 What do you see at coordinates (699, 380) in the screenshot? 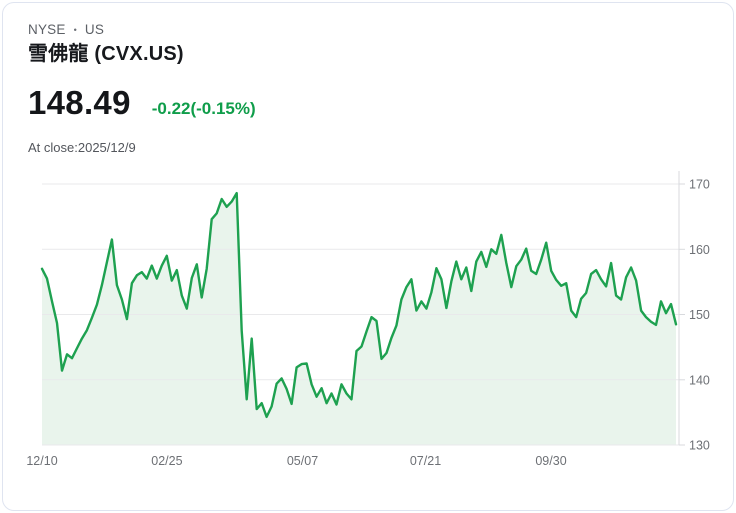
I see `y-tick-label: 140` at bounding box center [699, 380].